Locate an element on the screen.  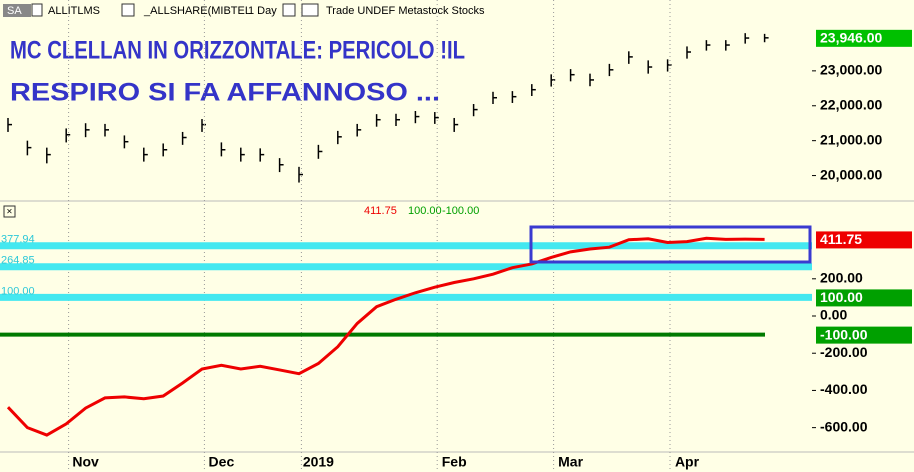
legend-value: 411.75 is located at coordinates (380, 211).